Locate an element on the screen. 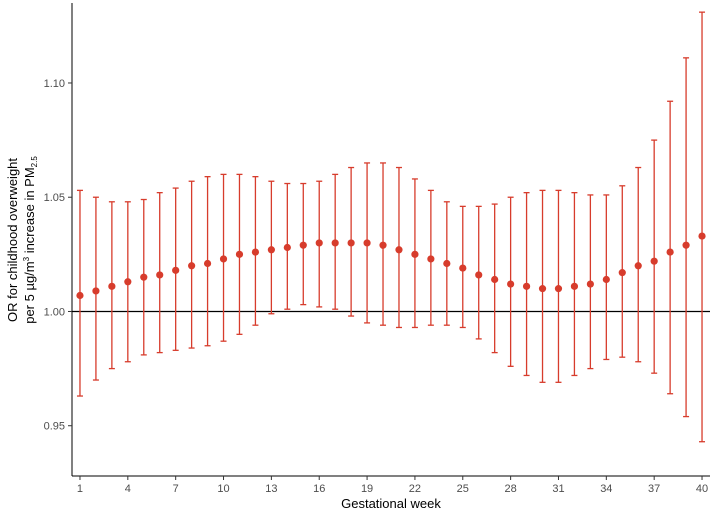 The image size is (712, 512). x-tick-label: 37 is located at coordinates (654, 489).